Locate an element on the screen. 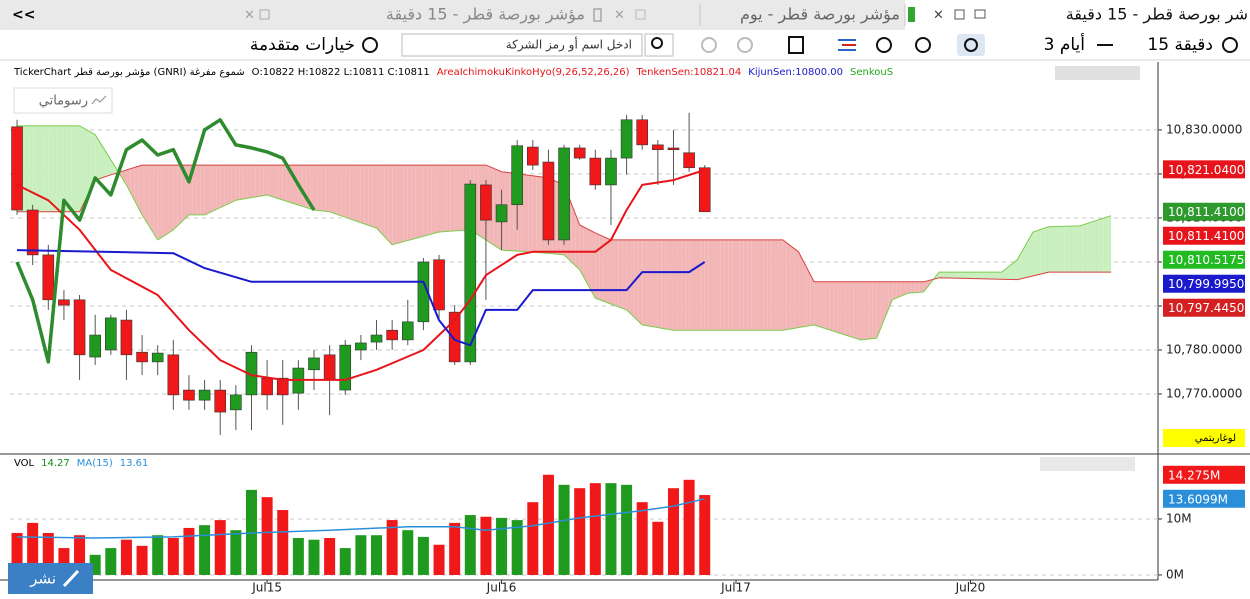 Image resolution: width=1250 pixels, height=599 pixels. advanced-options: خيارات متقدمة is located at coordinates (302, 45).